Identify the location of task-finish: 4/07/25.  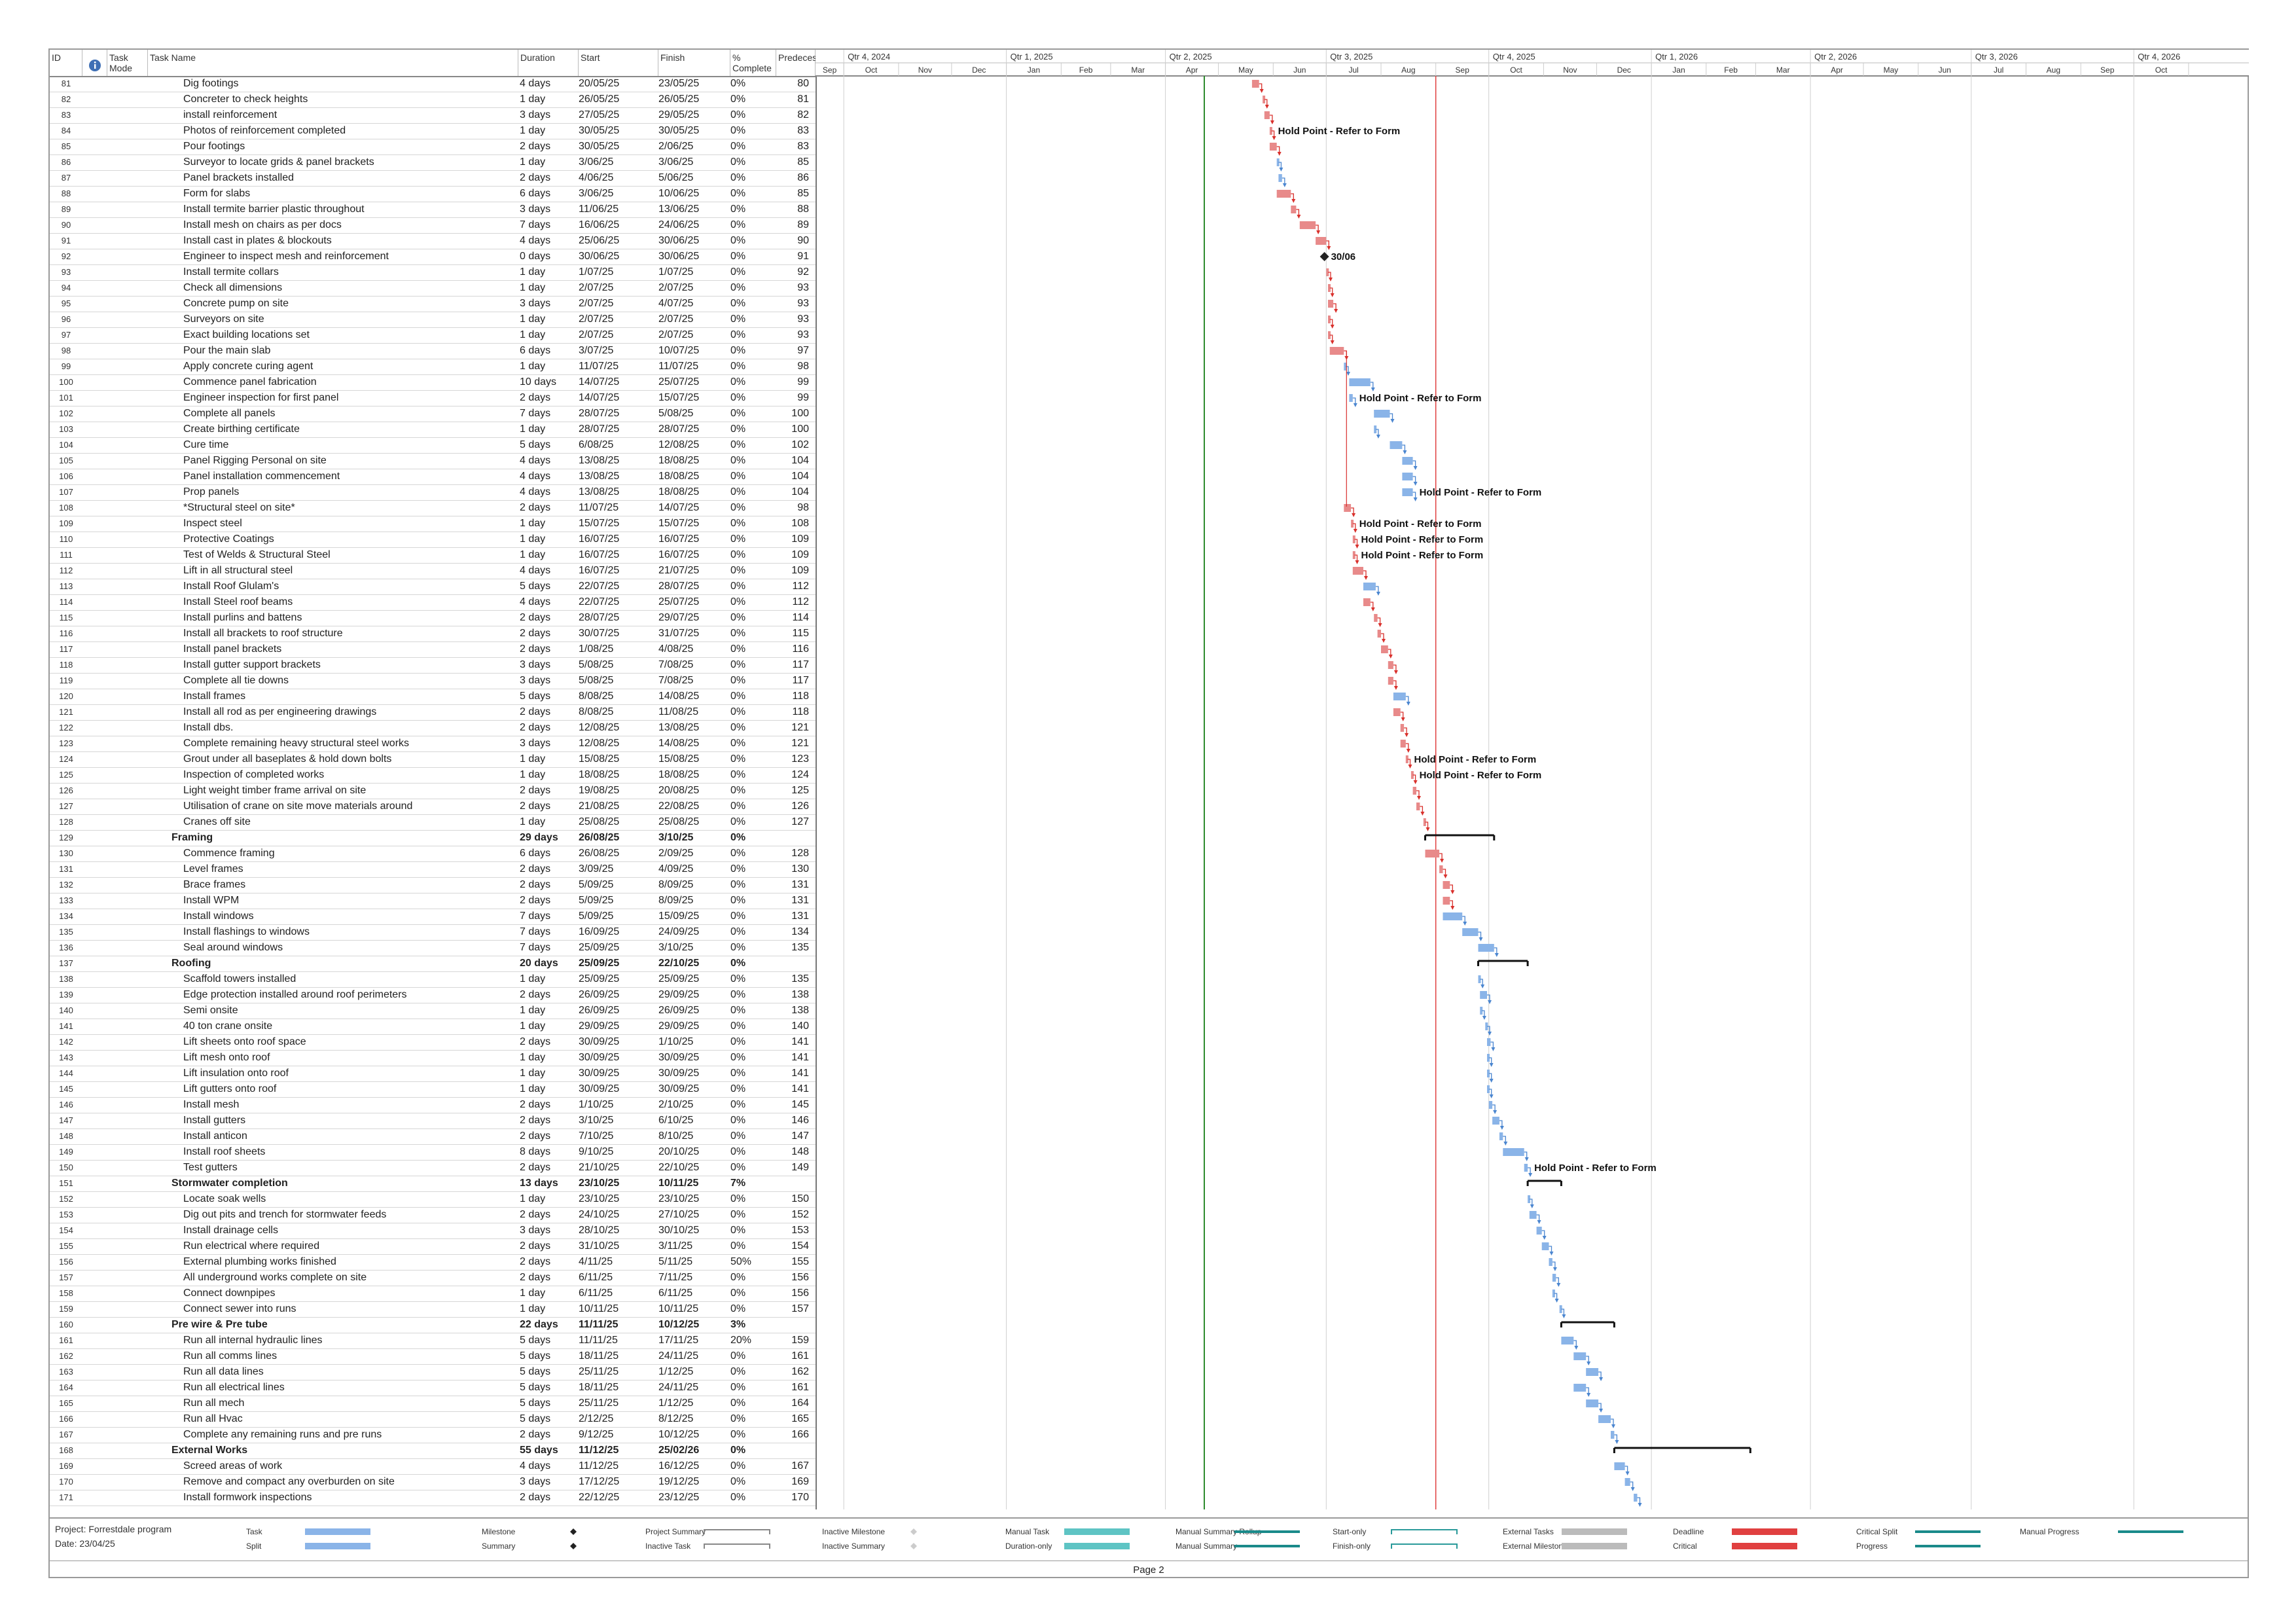
(676, 303).